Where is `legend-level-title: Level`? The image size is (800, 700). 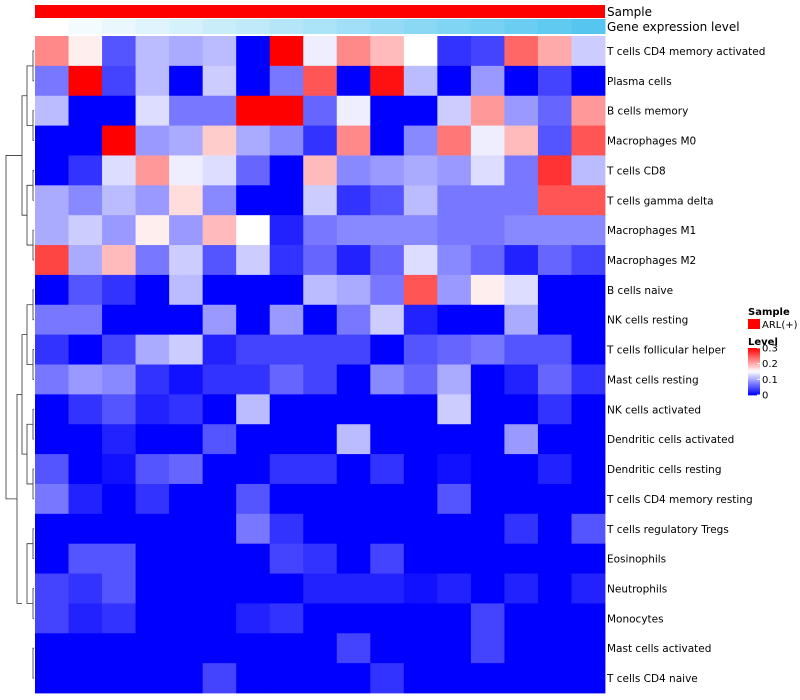
legend-level-title: Level is located at coordinates (763, 342).